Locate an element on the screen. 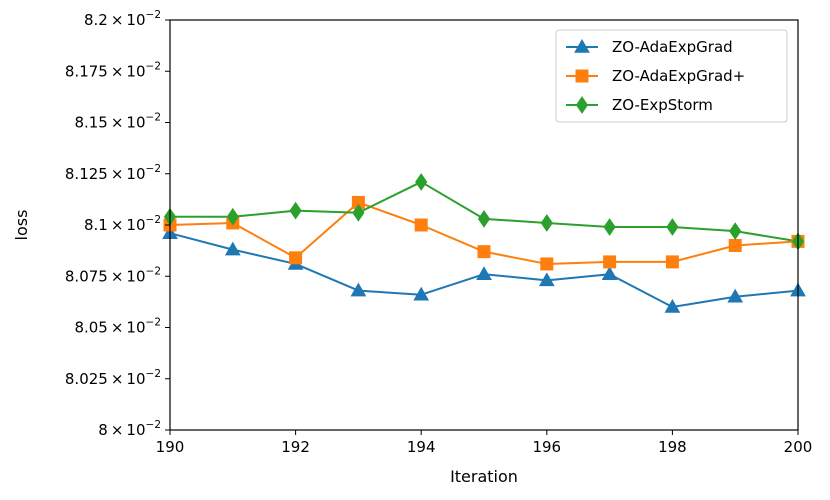 This screenshot has width=830, height=500. x-tick-label: 190 is located at coordinates (170, 447).